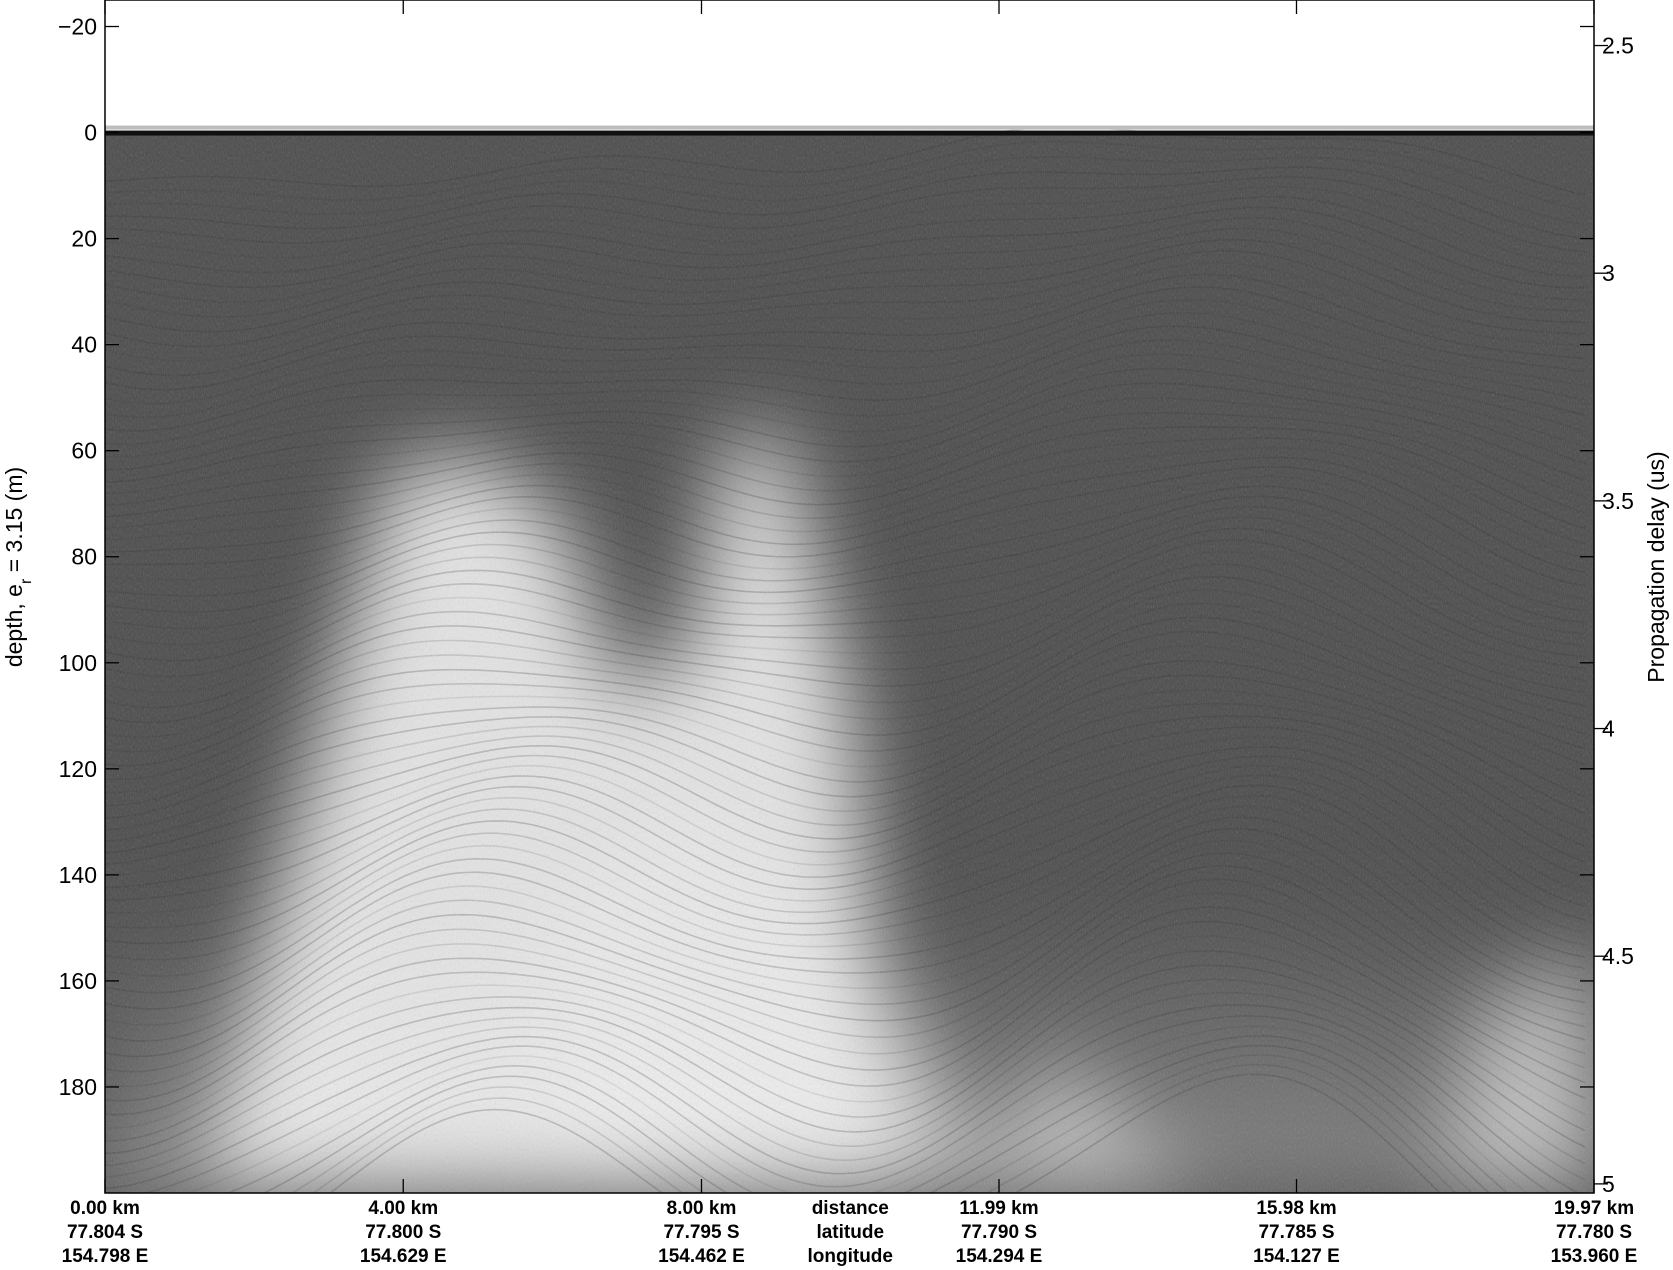 The image size is (1673, 1270). I want to click on air-region, so click(849, 66).